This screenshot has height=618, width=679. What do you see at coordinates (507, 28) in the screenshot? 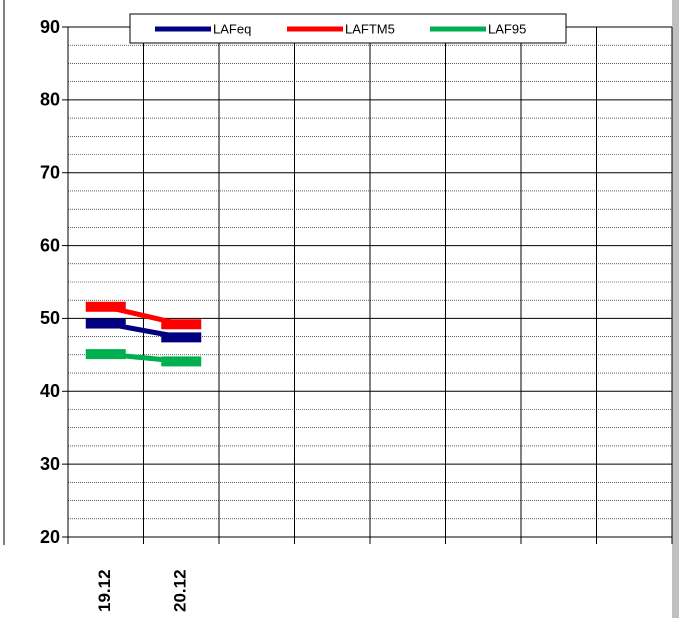
I see `legend-label: LAF95` at bounding box center [507, 28].